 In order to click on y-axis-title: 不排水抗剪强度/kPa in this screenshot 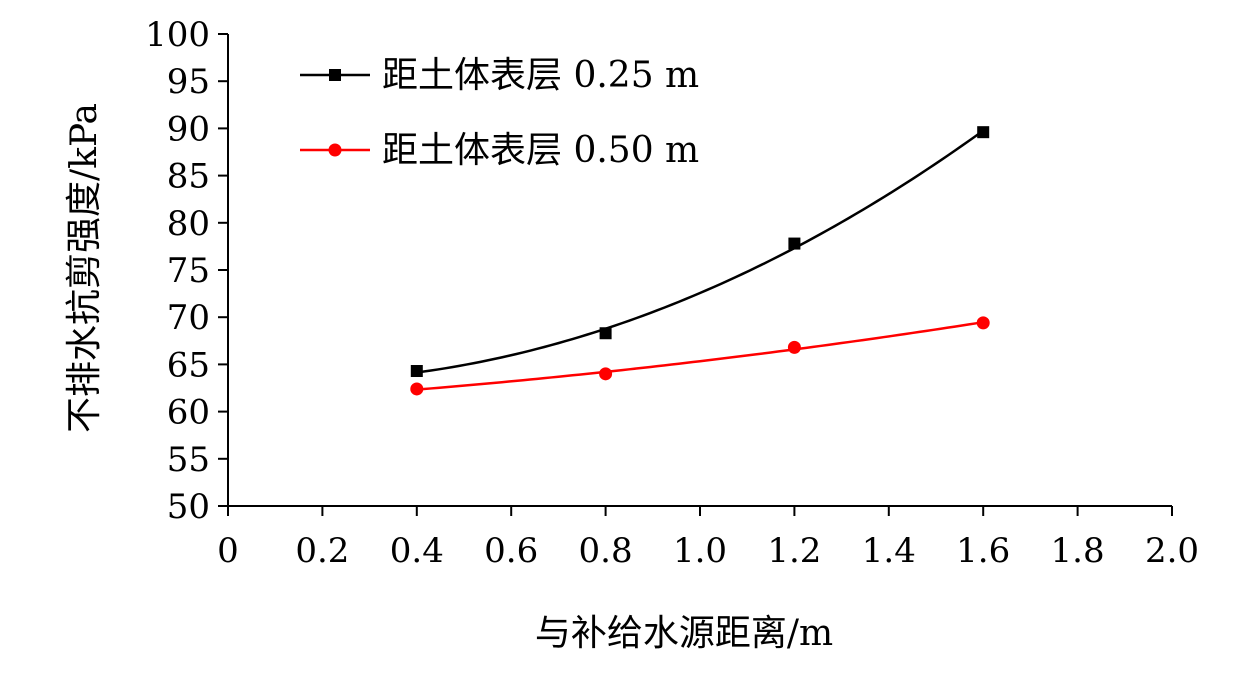, I will do `click(84, 268)`.